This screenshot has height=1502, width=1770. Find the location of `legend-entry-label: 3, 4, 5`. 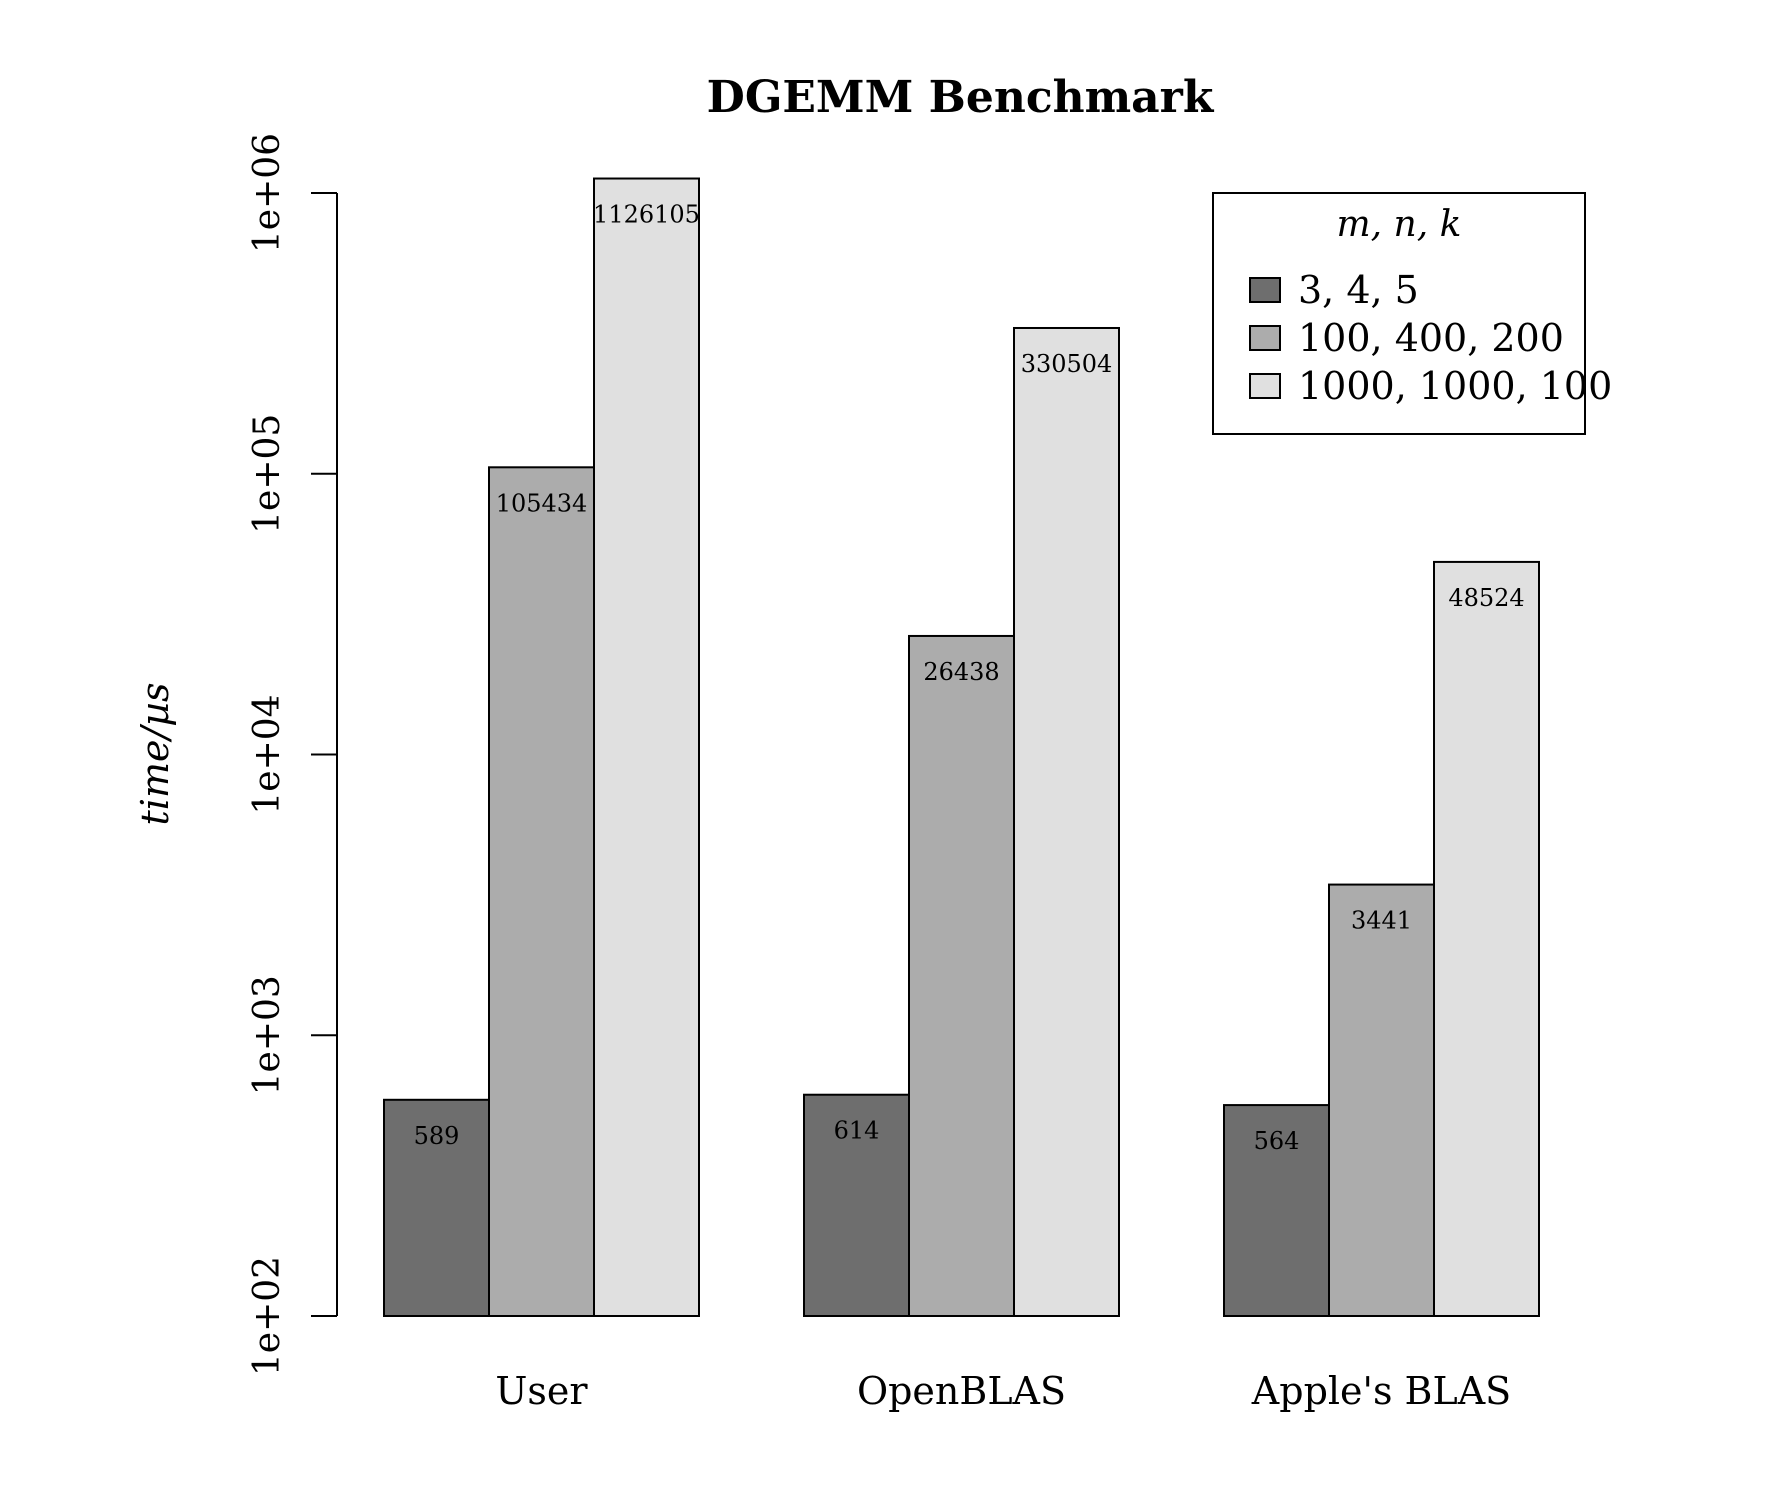

legend-entry-label: 3, 4, 5 is located at coordinates (1358, 290).